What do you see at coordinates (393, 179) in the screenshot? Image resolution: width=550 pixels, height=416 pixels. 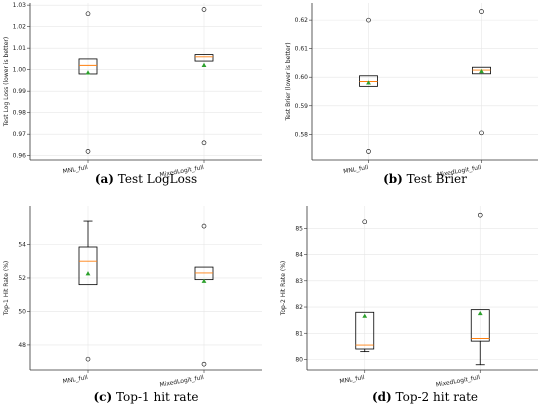 I see `caption-label: (b)` at bounding box center [393, 179].